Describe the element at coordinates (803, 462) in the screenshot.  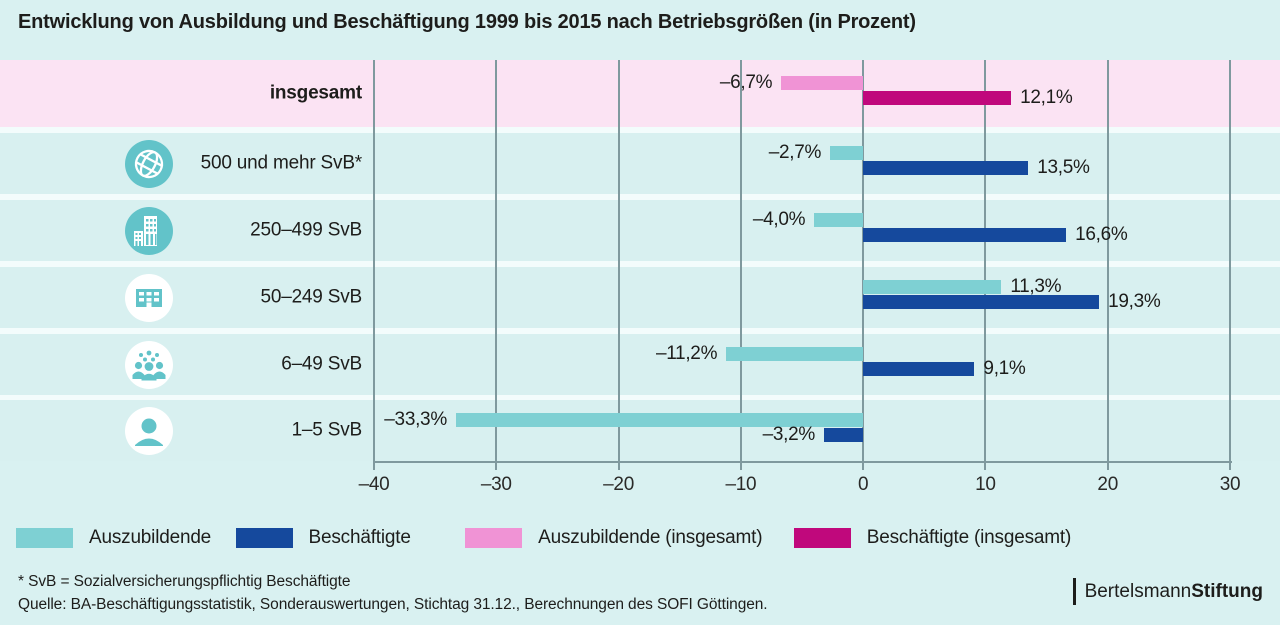
I see `x-axis-line` at that location.